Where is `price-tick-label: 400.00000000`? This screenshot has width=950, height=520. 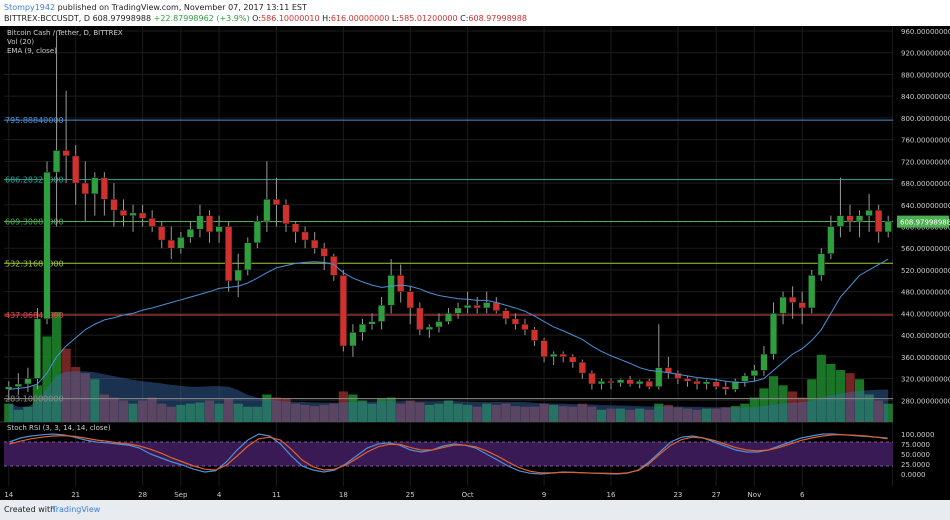
price-tick-label: 400.00000000 is located at coordinates (925, 336).